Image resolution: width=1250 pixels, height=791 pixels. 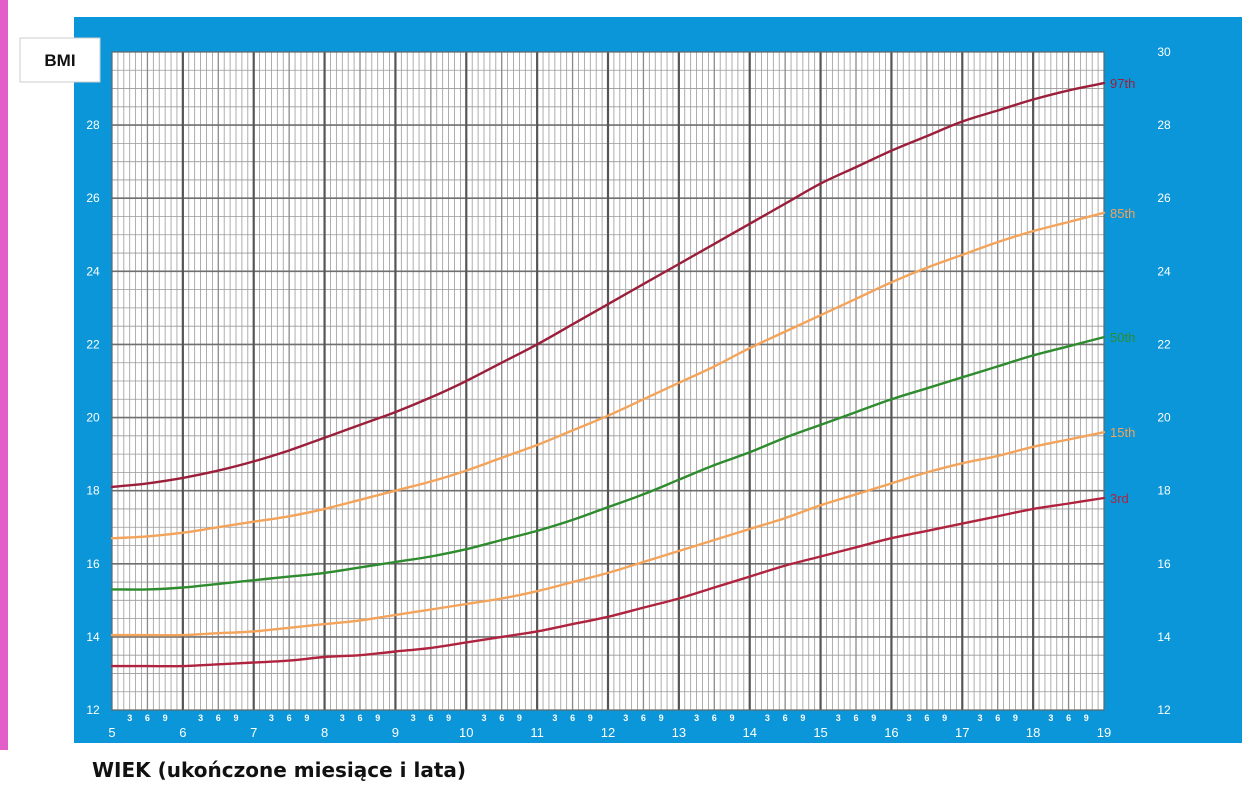 What do you see at coordinates (93, 710) in the screenshot?
I see `y-tick-left-12: 12` at bounding box center [93, 710].